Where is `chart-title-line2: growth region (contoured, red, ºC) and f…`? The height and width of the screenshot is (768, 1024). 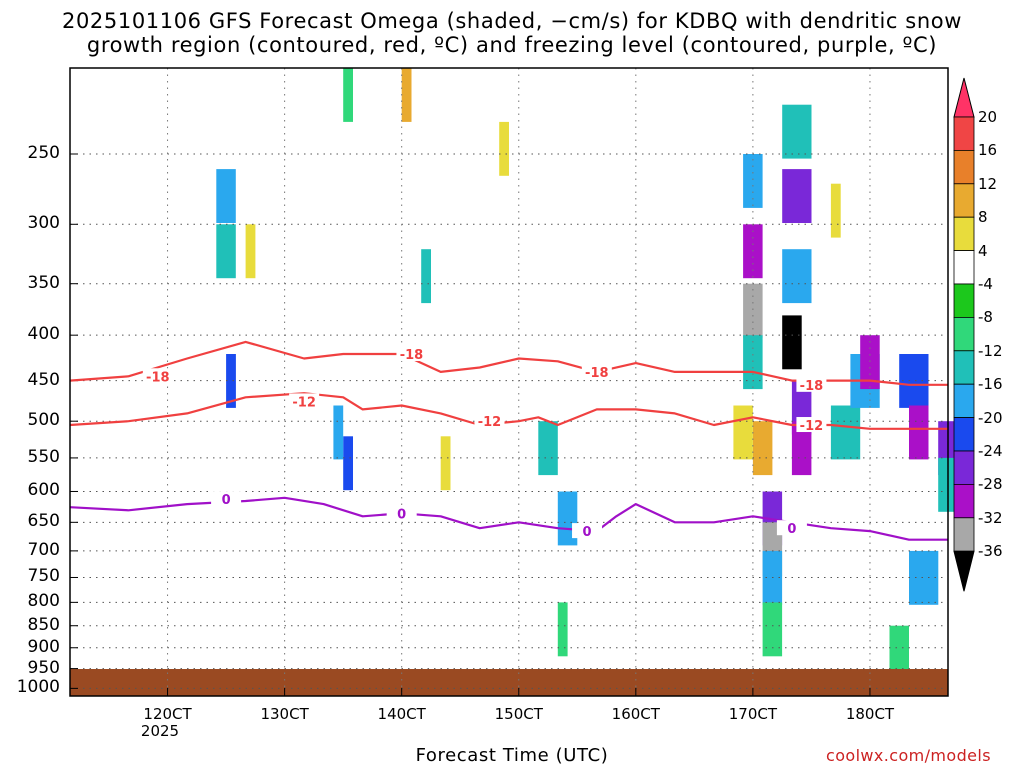 chart-title-line2: growth region (contoured, red, ºC) and f… is located at coordinates (512, 45).